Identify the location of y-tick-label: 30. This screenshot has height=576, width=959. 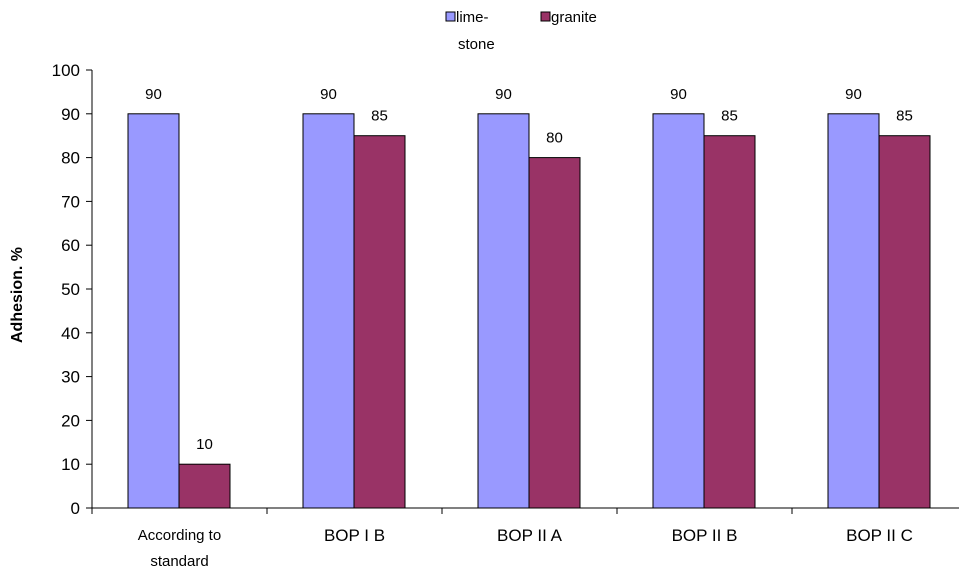
(70, 377).